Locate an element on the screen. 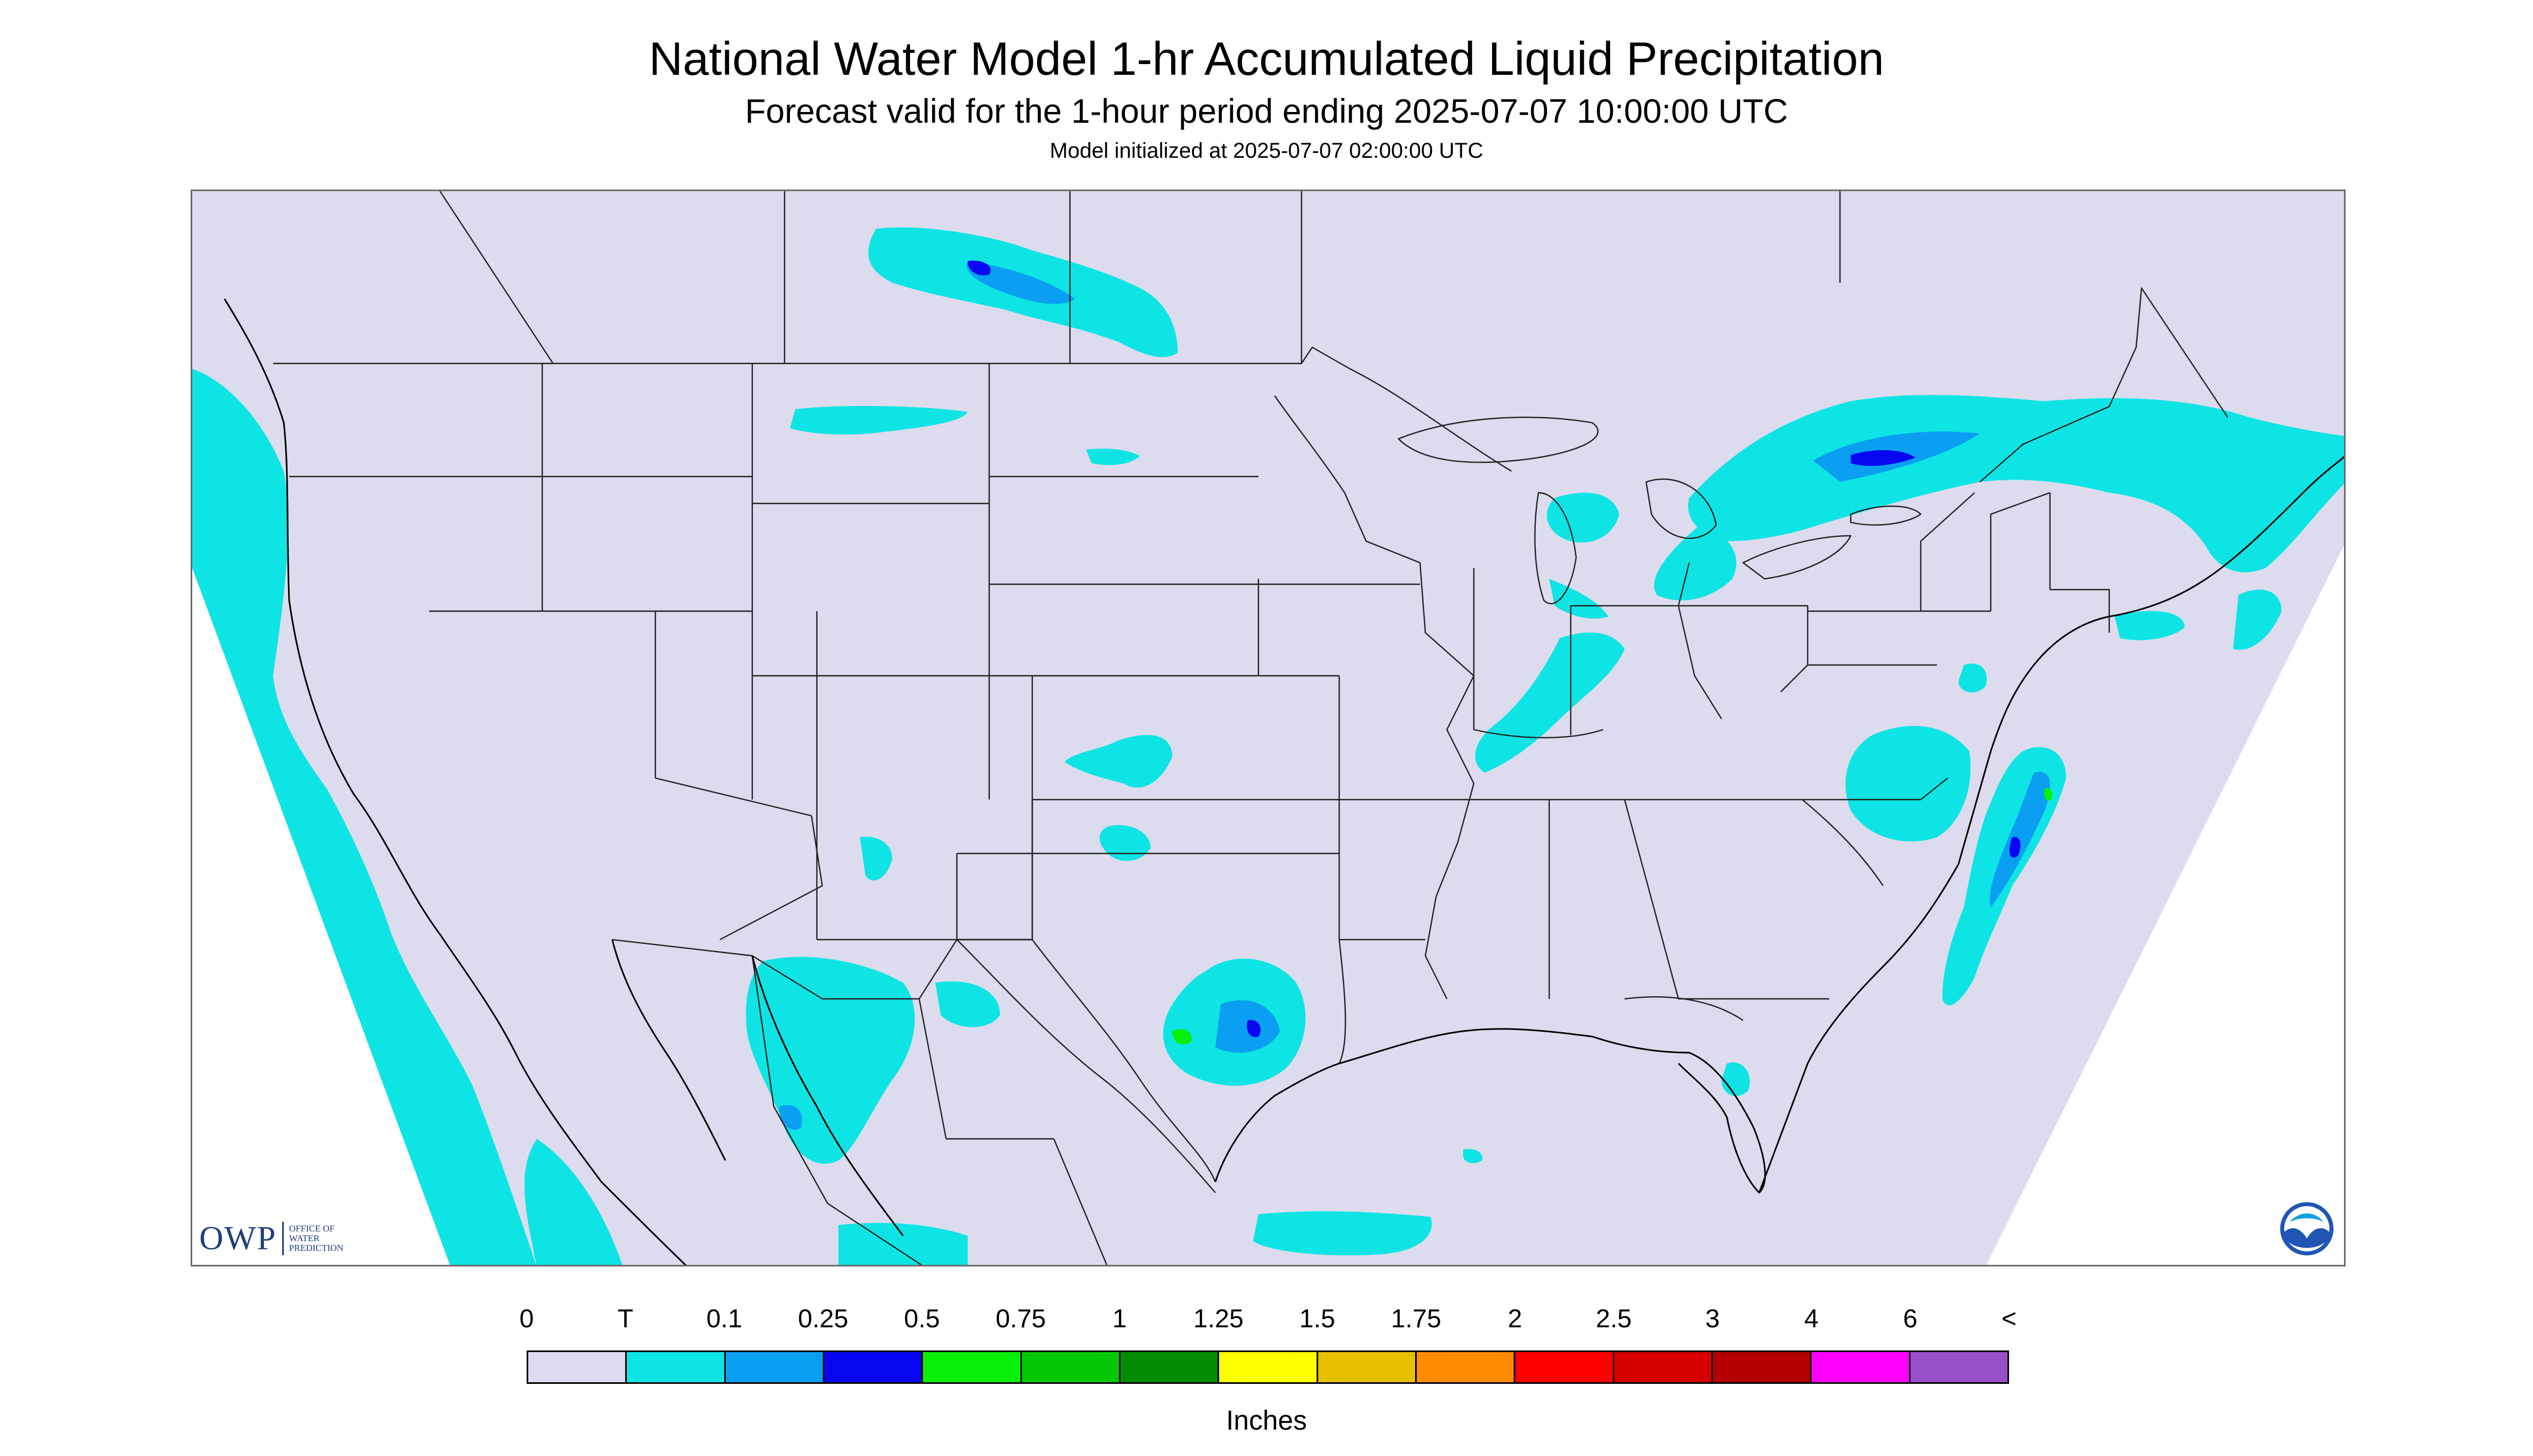 This screenshot has height=1456, width=2533. noaa-logo is located at coordinates (2306, 1228).